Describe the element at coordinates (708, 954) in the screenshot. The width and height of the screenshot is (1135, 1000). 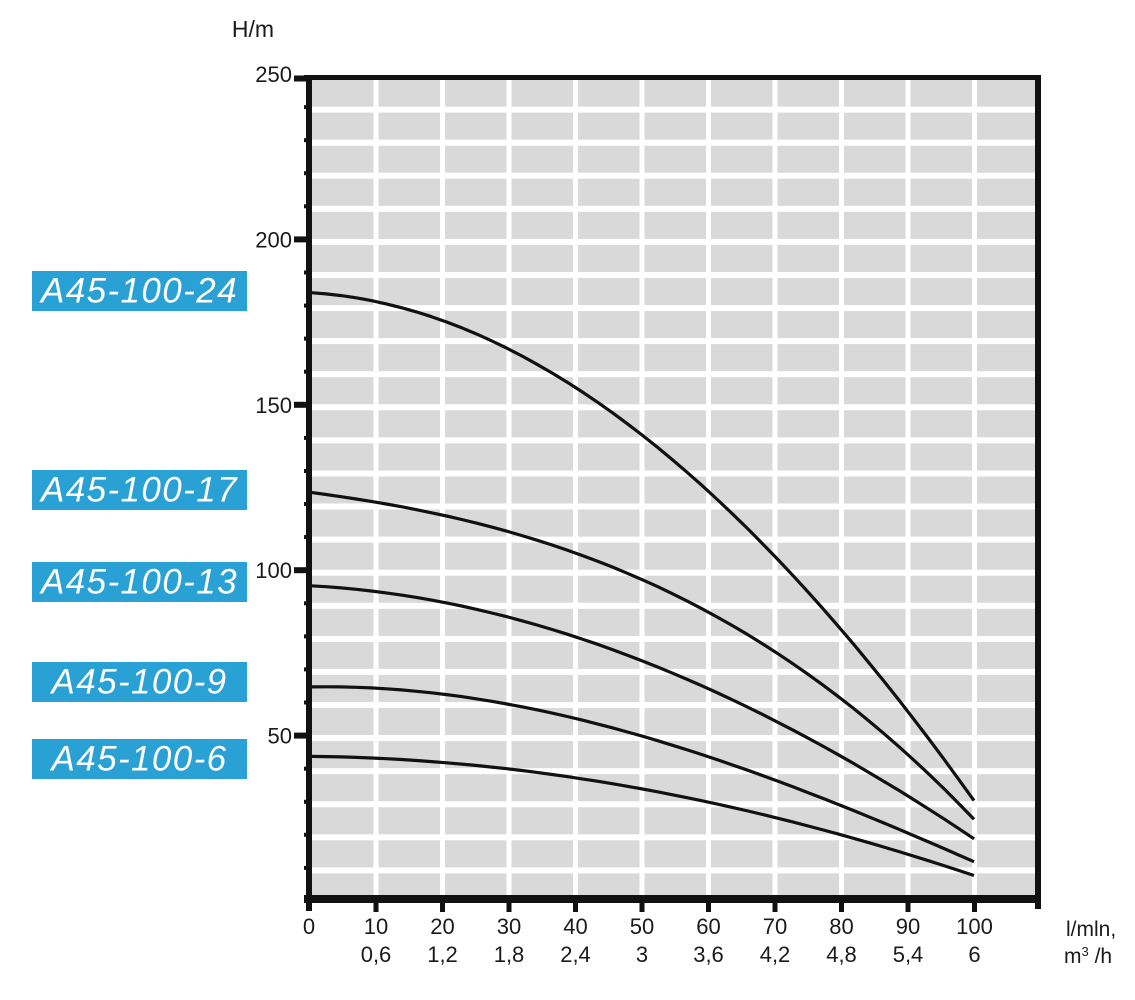
I see `svg-text: 3,6` at that location.